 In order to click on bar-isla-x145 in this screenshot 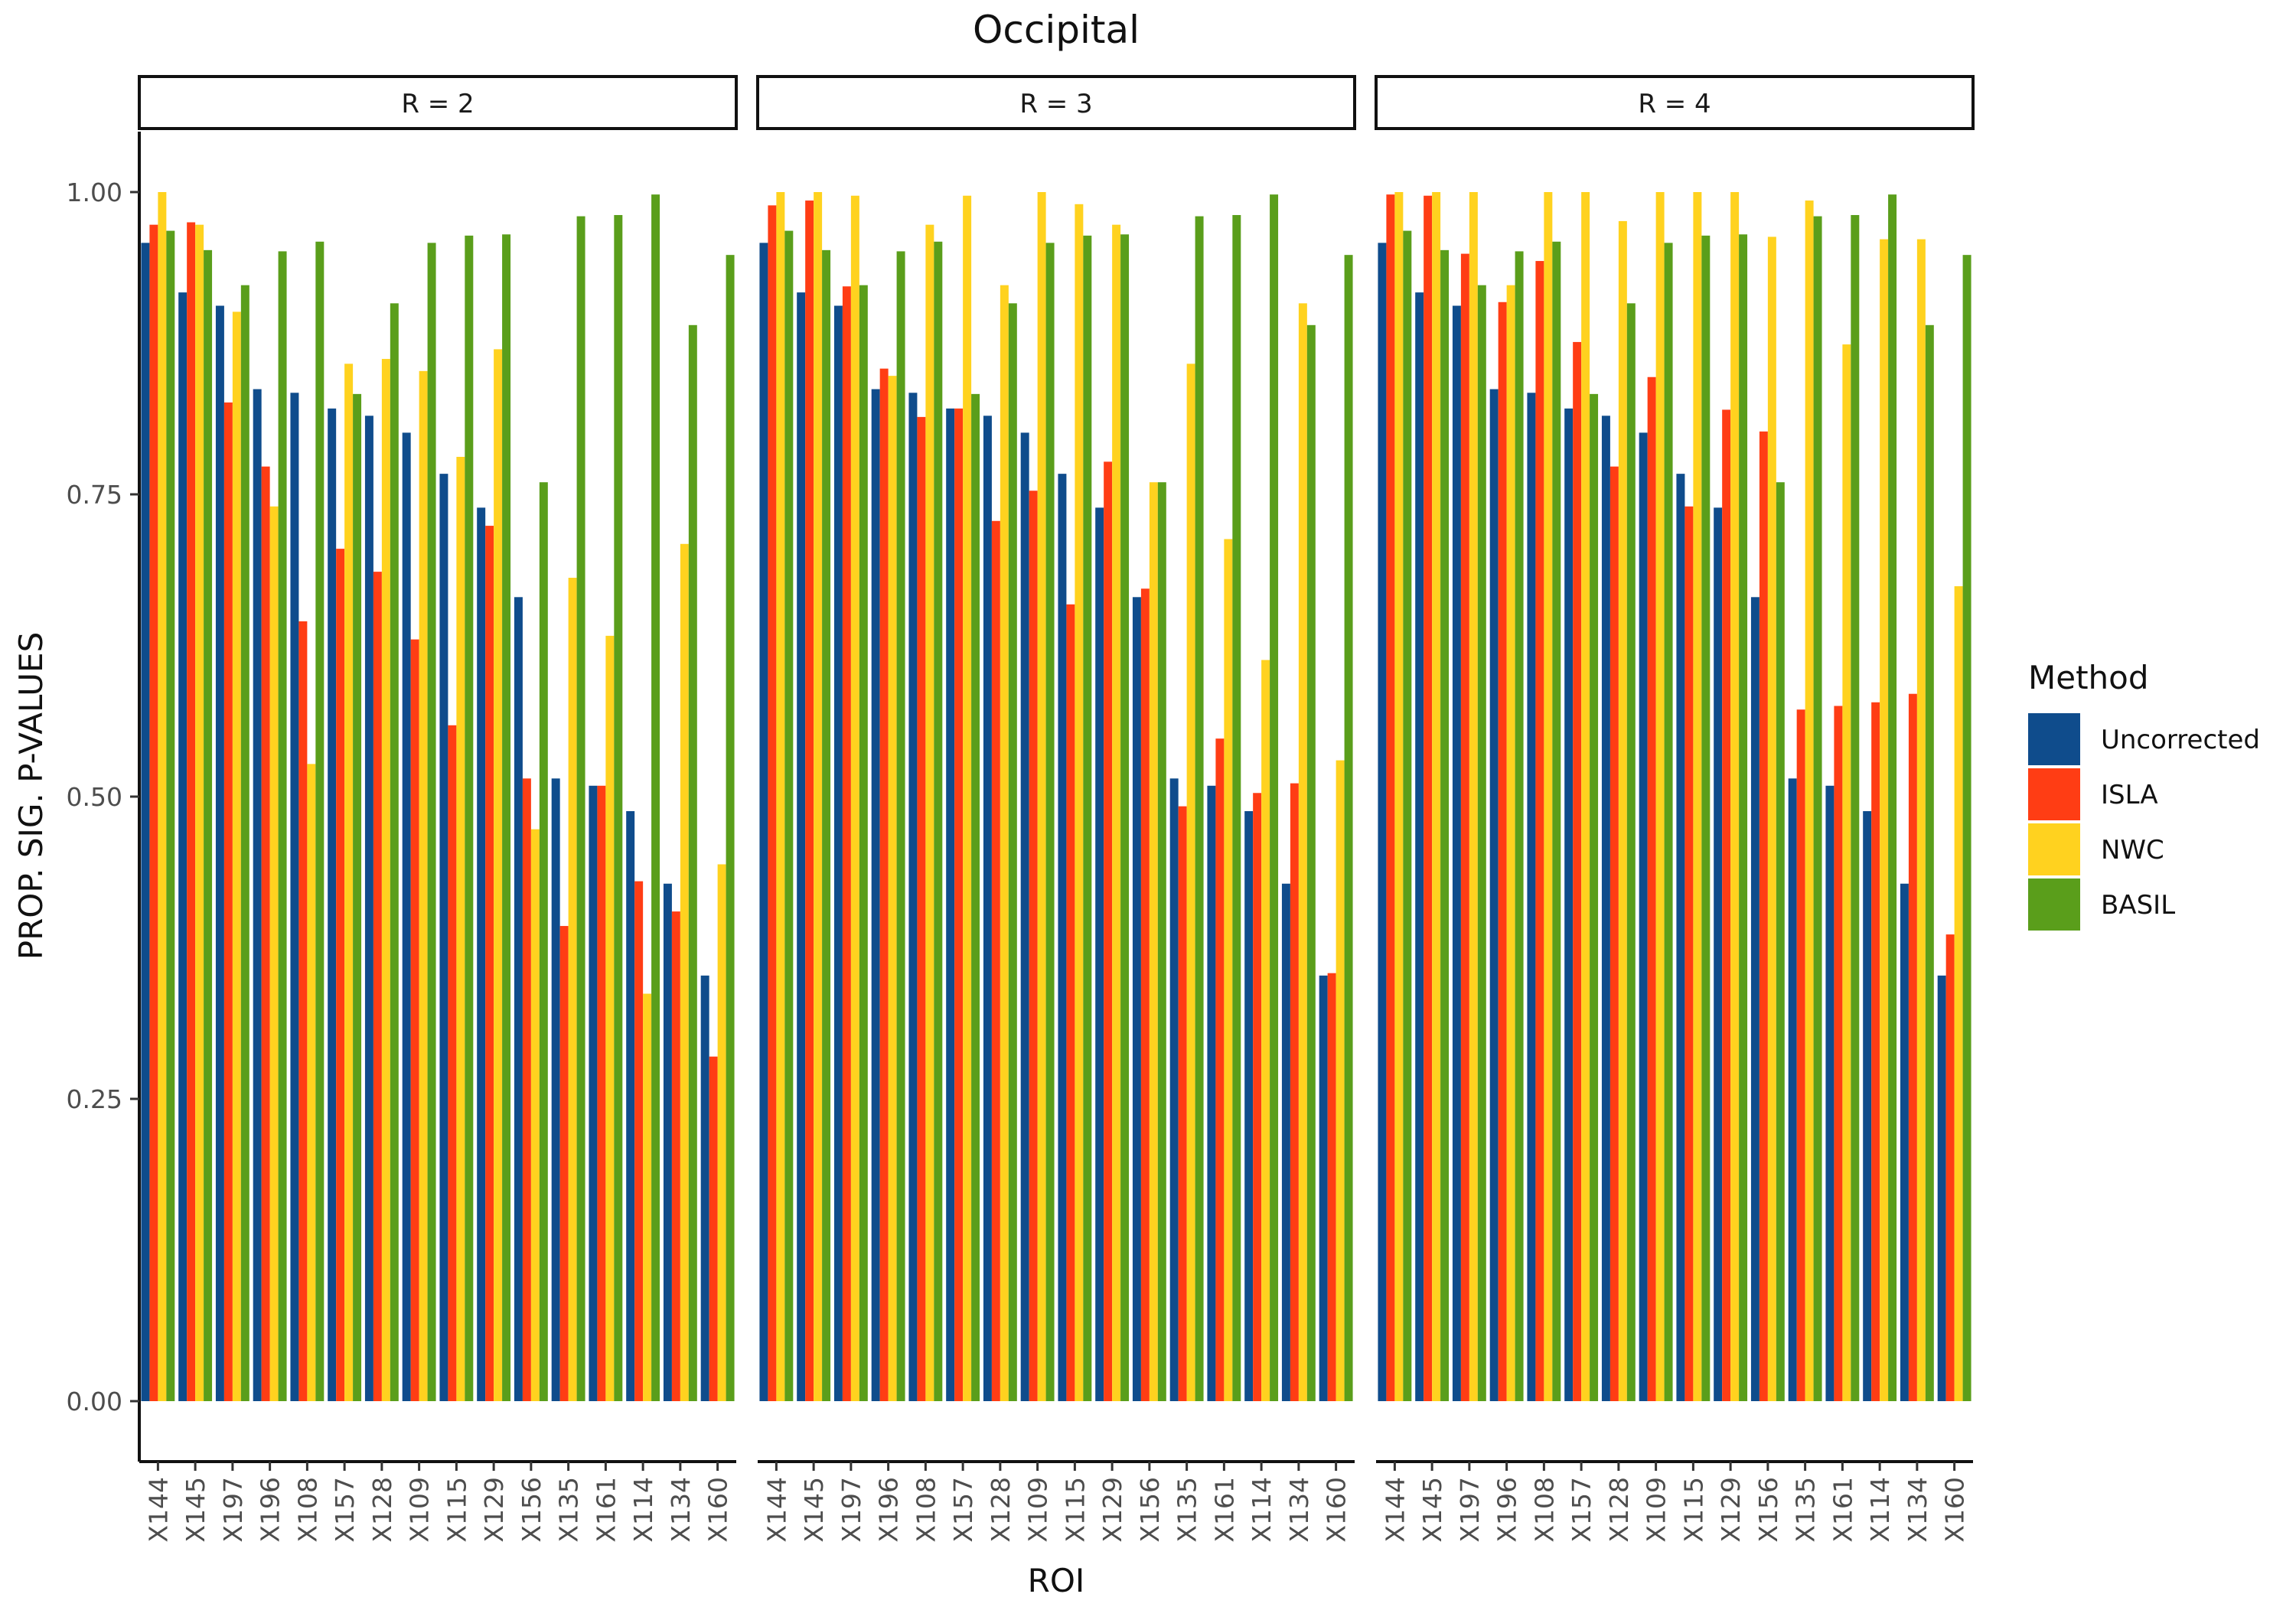, I will do `click(191, 811)`.